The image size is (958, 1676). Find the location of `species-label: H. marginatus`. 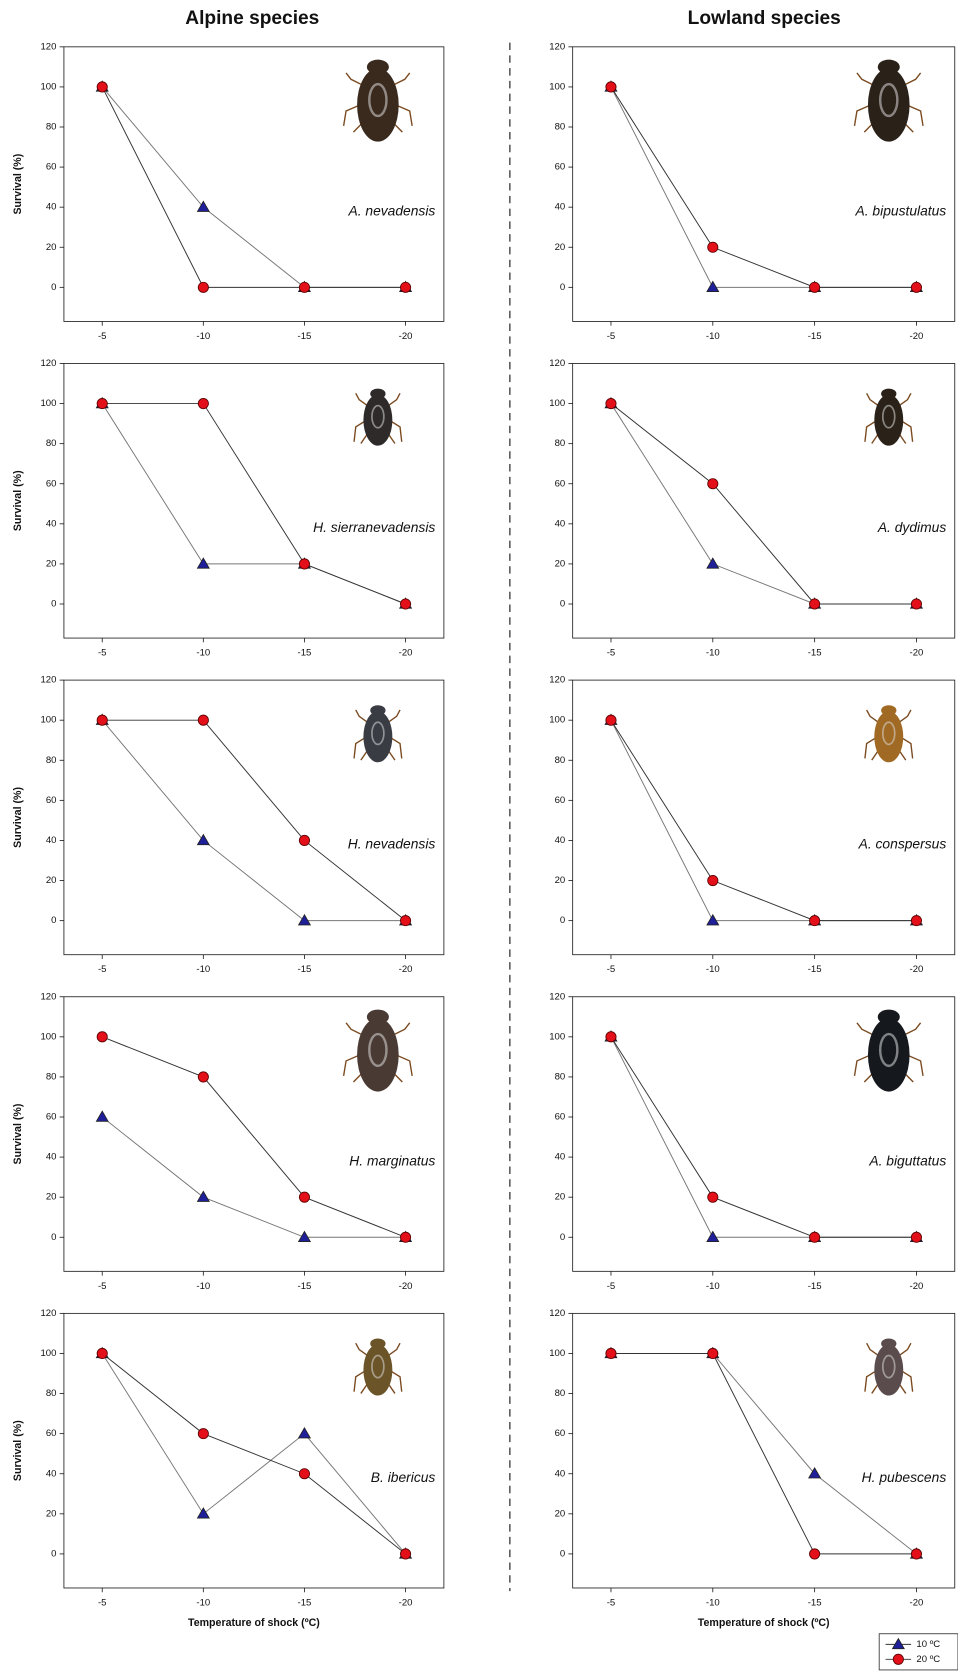

species-label: H. marginatus is located at coordinates (392, 1160).